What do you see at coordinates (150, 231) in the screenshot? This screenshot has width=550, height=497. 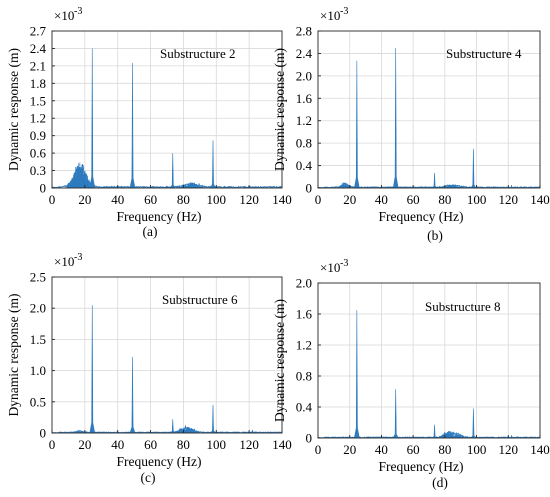 I see `panel-caption: (a)` at bounding box center [150, 231].